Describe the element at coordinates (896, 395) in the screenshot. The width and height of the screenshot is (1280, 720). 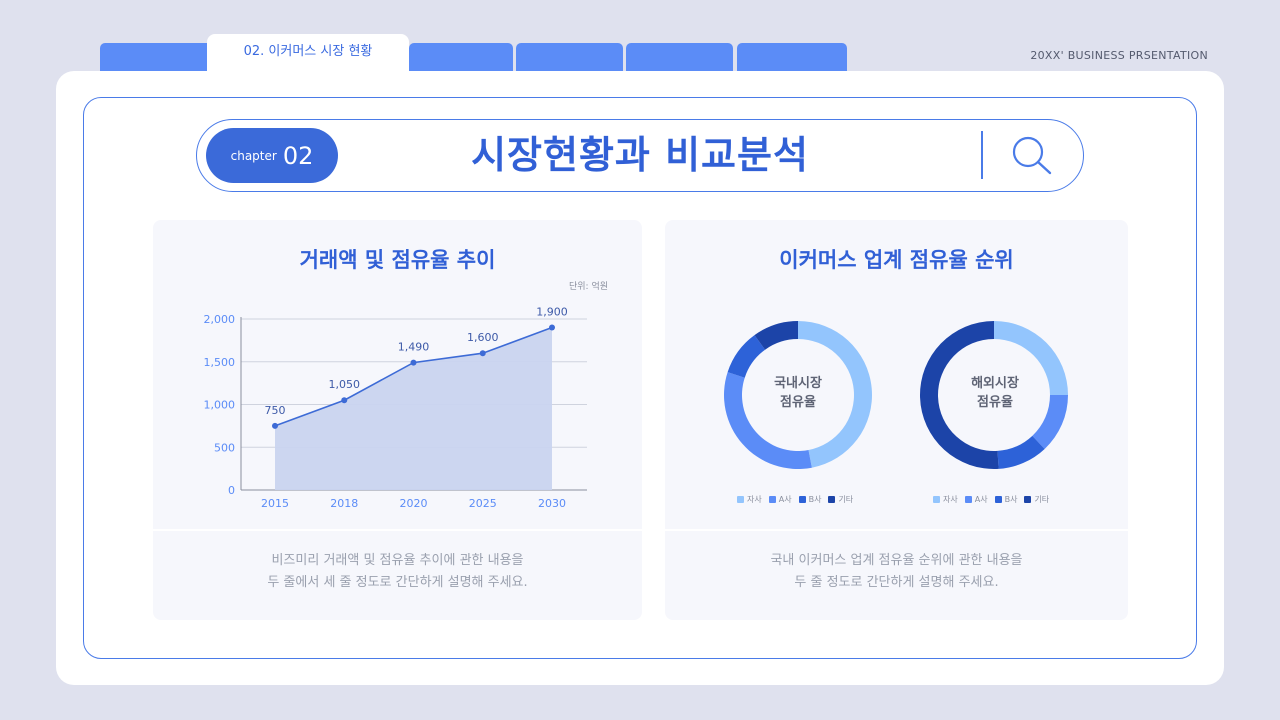
I see `share-donuts` at that location.